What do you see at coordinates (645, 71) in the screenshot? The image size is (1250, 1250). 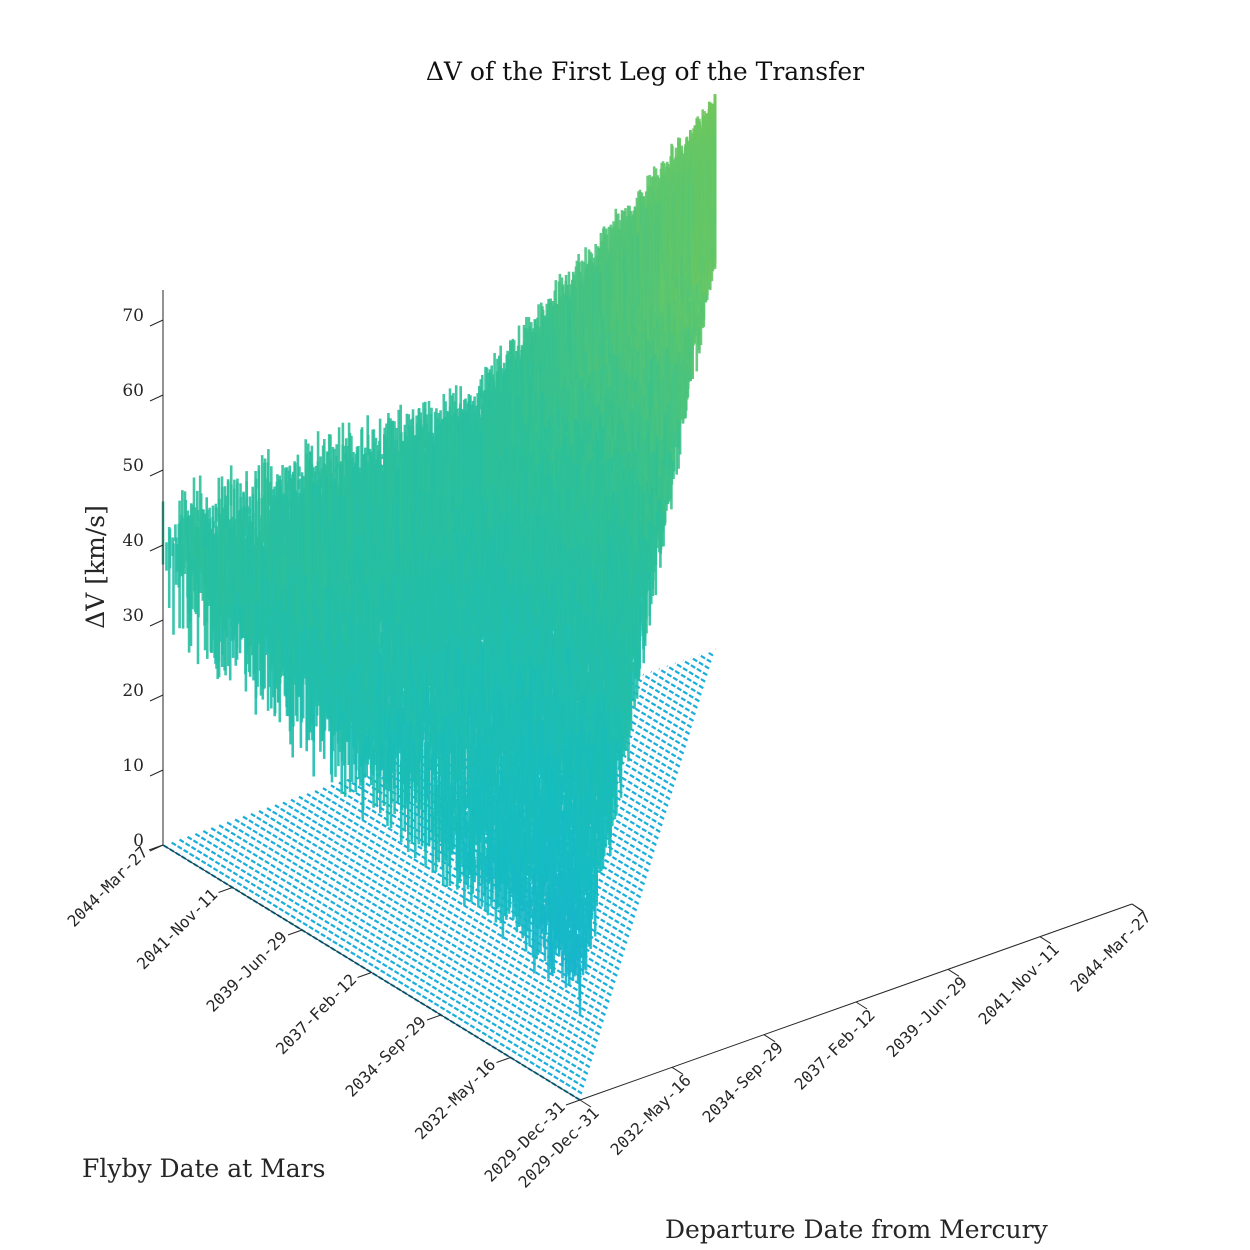 I see `chart-title: ΔV of the First Leg of the Transfer` at bounding box center [645, 71].